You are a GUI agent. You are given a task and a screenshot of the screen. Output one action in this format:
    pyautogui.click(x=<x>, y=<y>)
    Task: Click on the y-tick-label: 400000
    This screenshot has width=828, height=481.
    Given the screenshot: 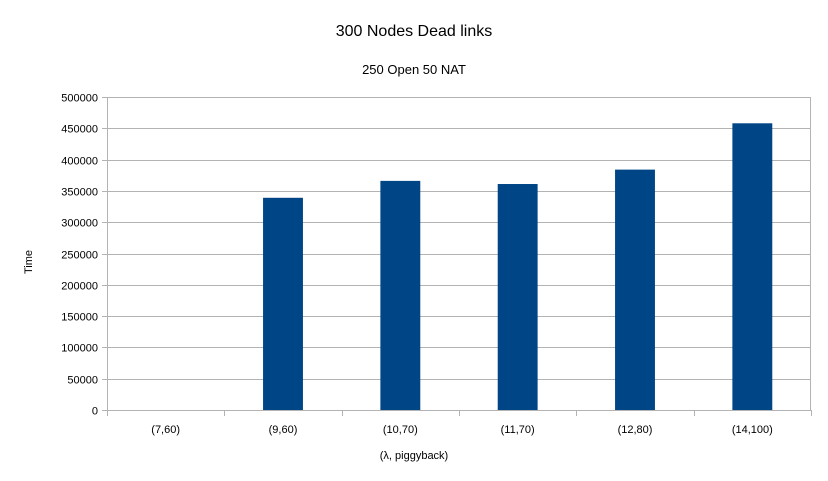 What is the action you would take?
    pyautogui.click(x=79, y=162)
    